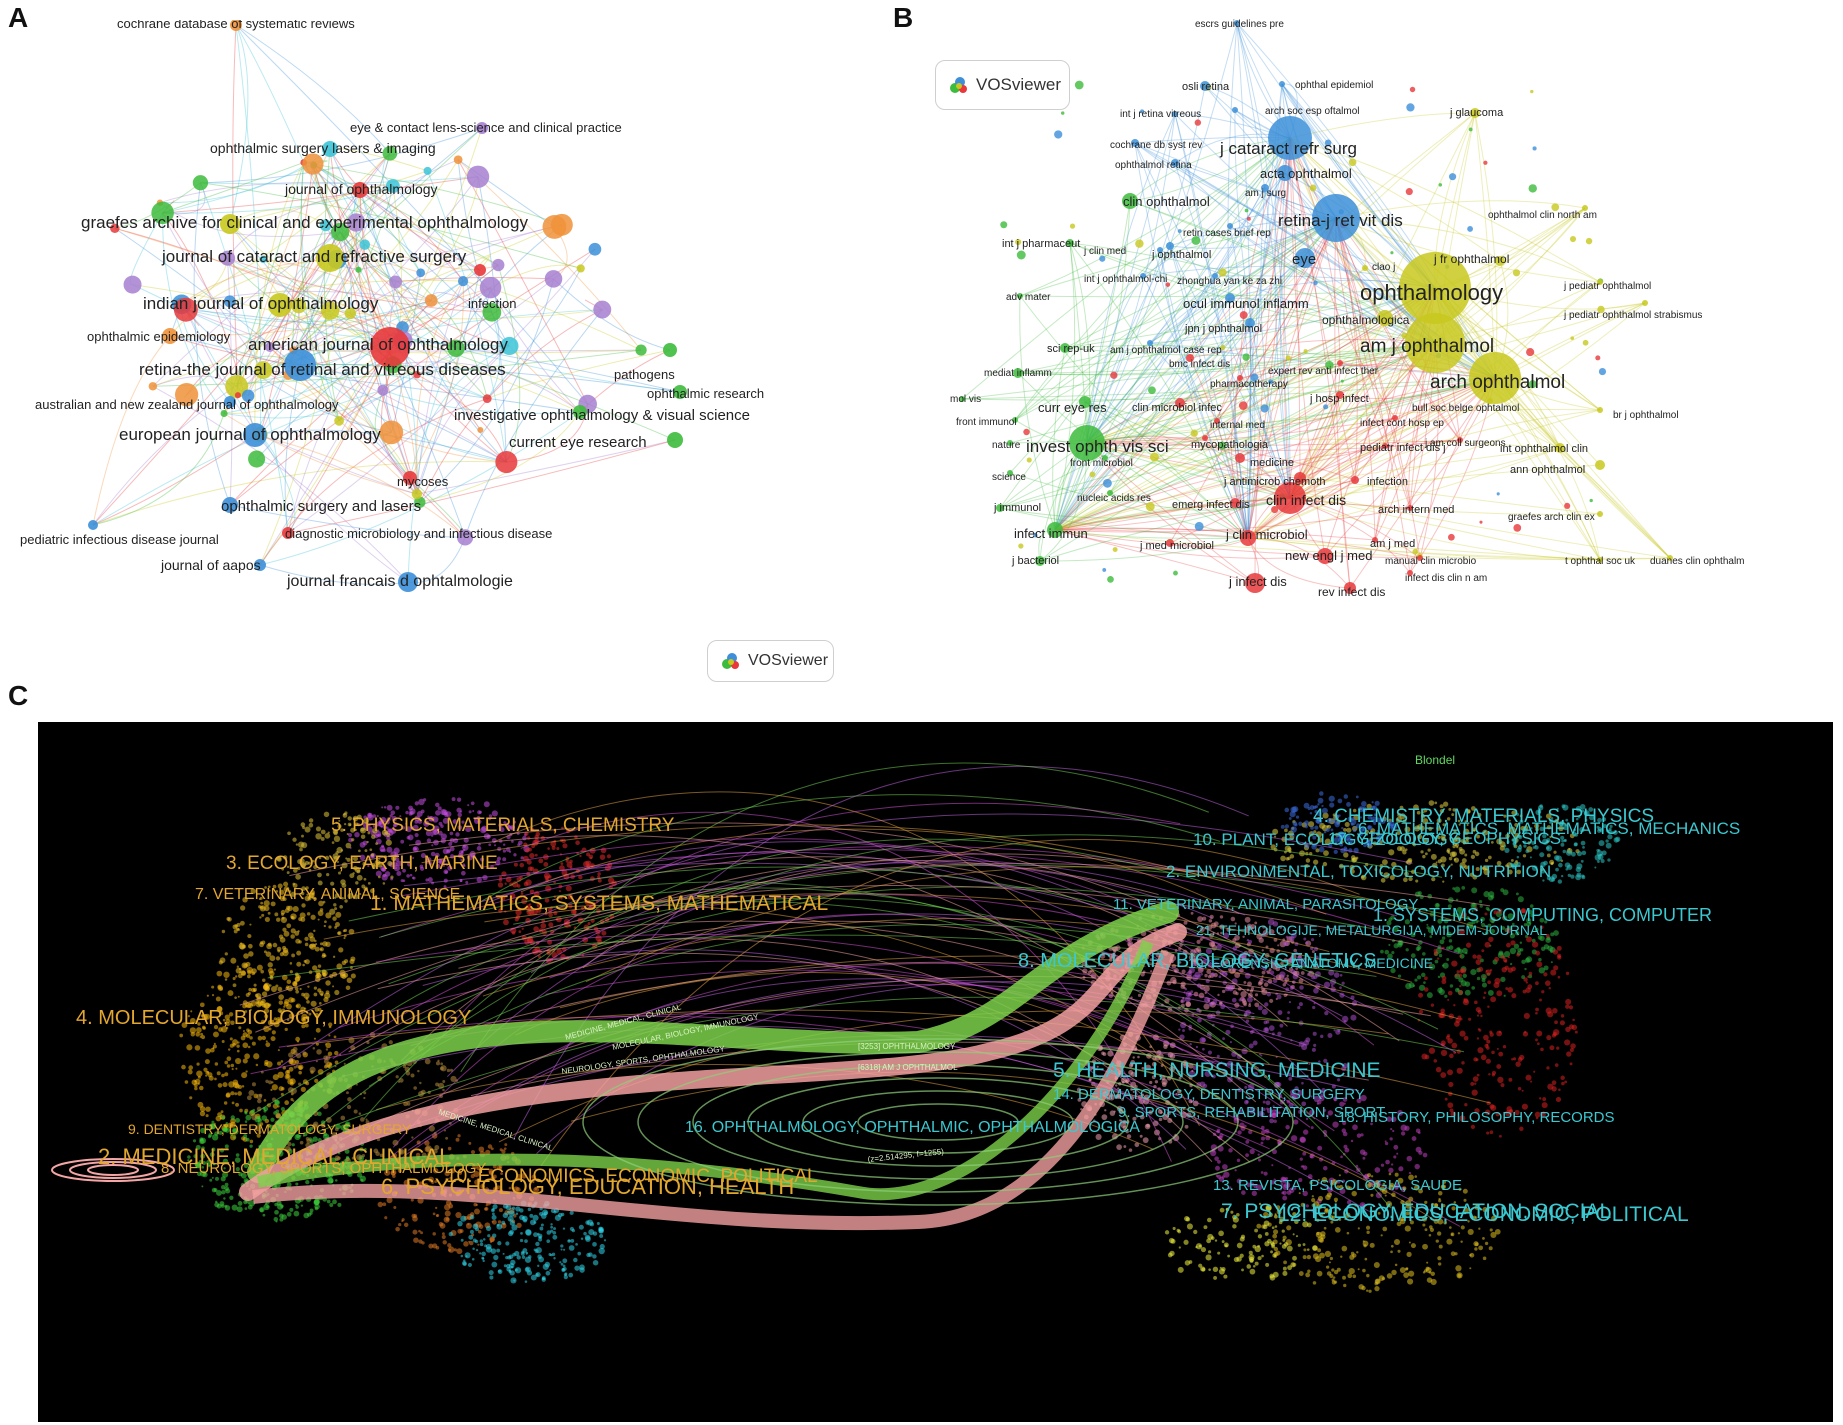 The width and height of the screenshot is (1843, 1425). What do you see at coordinates (1000, 508) in the screenshot?
I see `node-j-immunol` at bounding box center [1000, 508].